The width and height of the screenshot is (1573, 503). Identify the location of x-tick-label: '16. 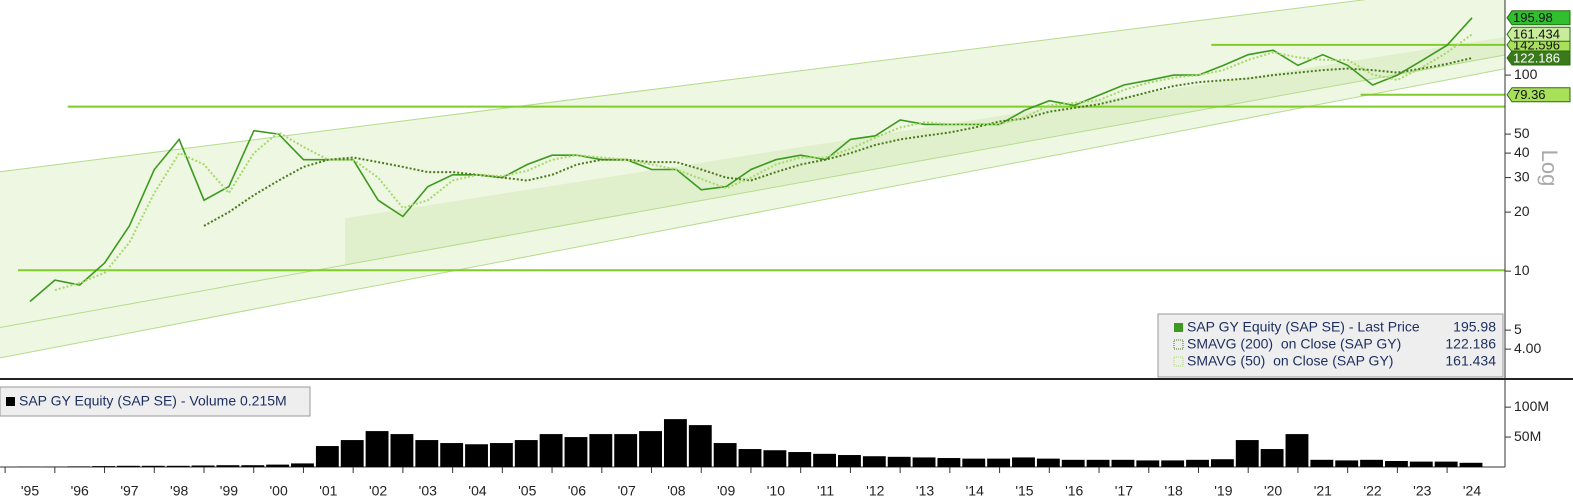
(1074, 491).